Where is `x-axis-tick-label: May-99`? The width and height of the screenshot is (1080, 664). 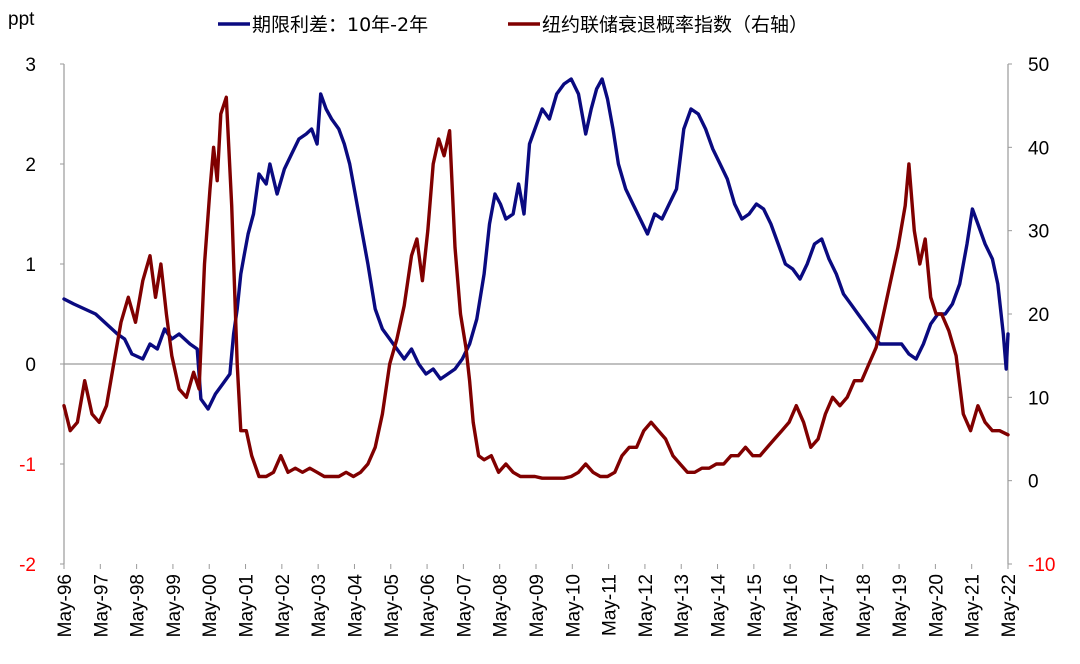 x-axis-tick-label: May-99 is located at coordinates (174, 605).